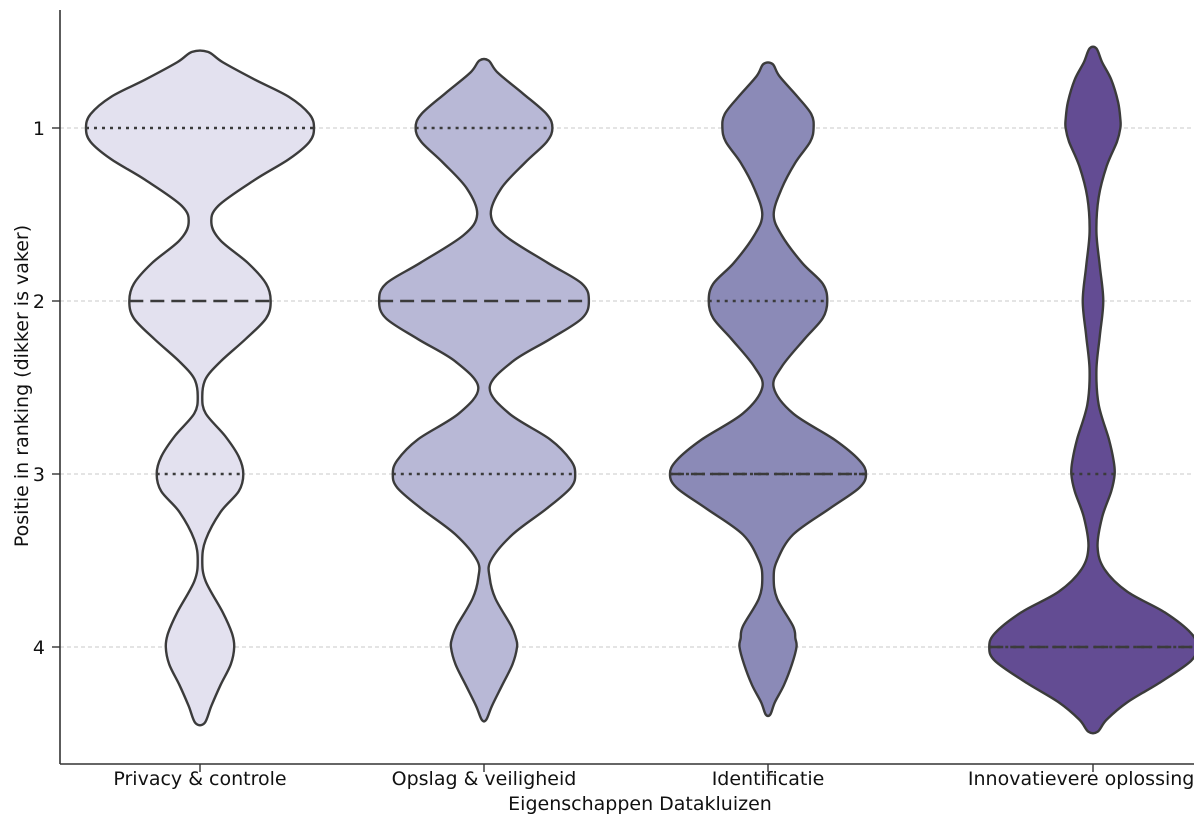 The image size is (1194, 819). What do you see at coordinates (768, 779) in the screenshot?
I see `x-tick-label-3: Identificatie` at bounding box center [768, 779].